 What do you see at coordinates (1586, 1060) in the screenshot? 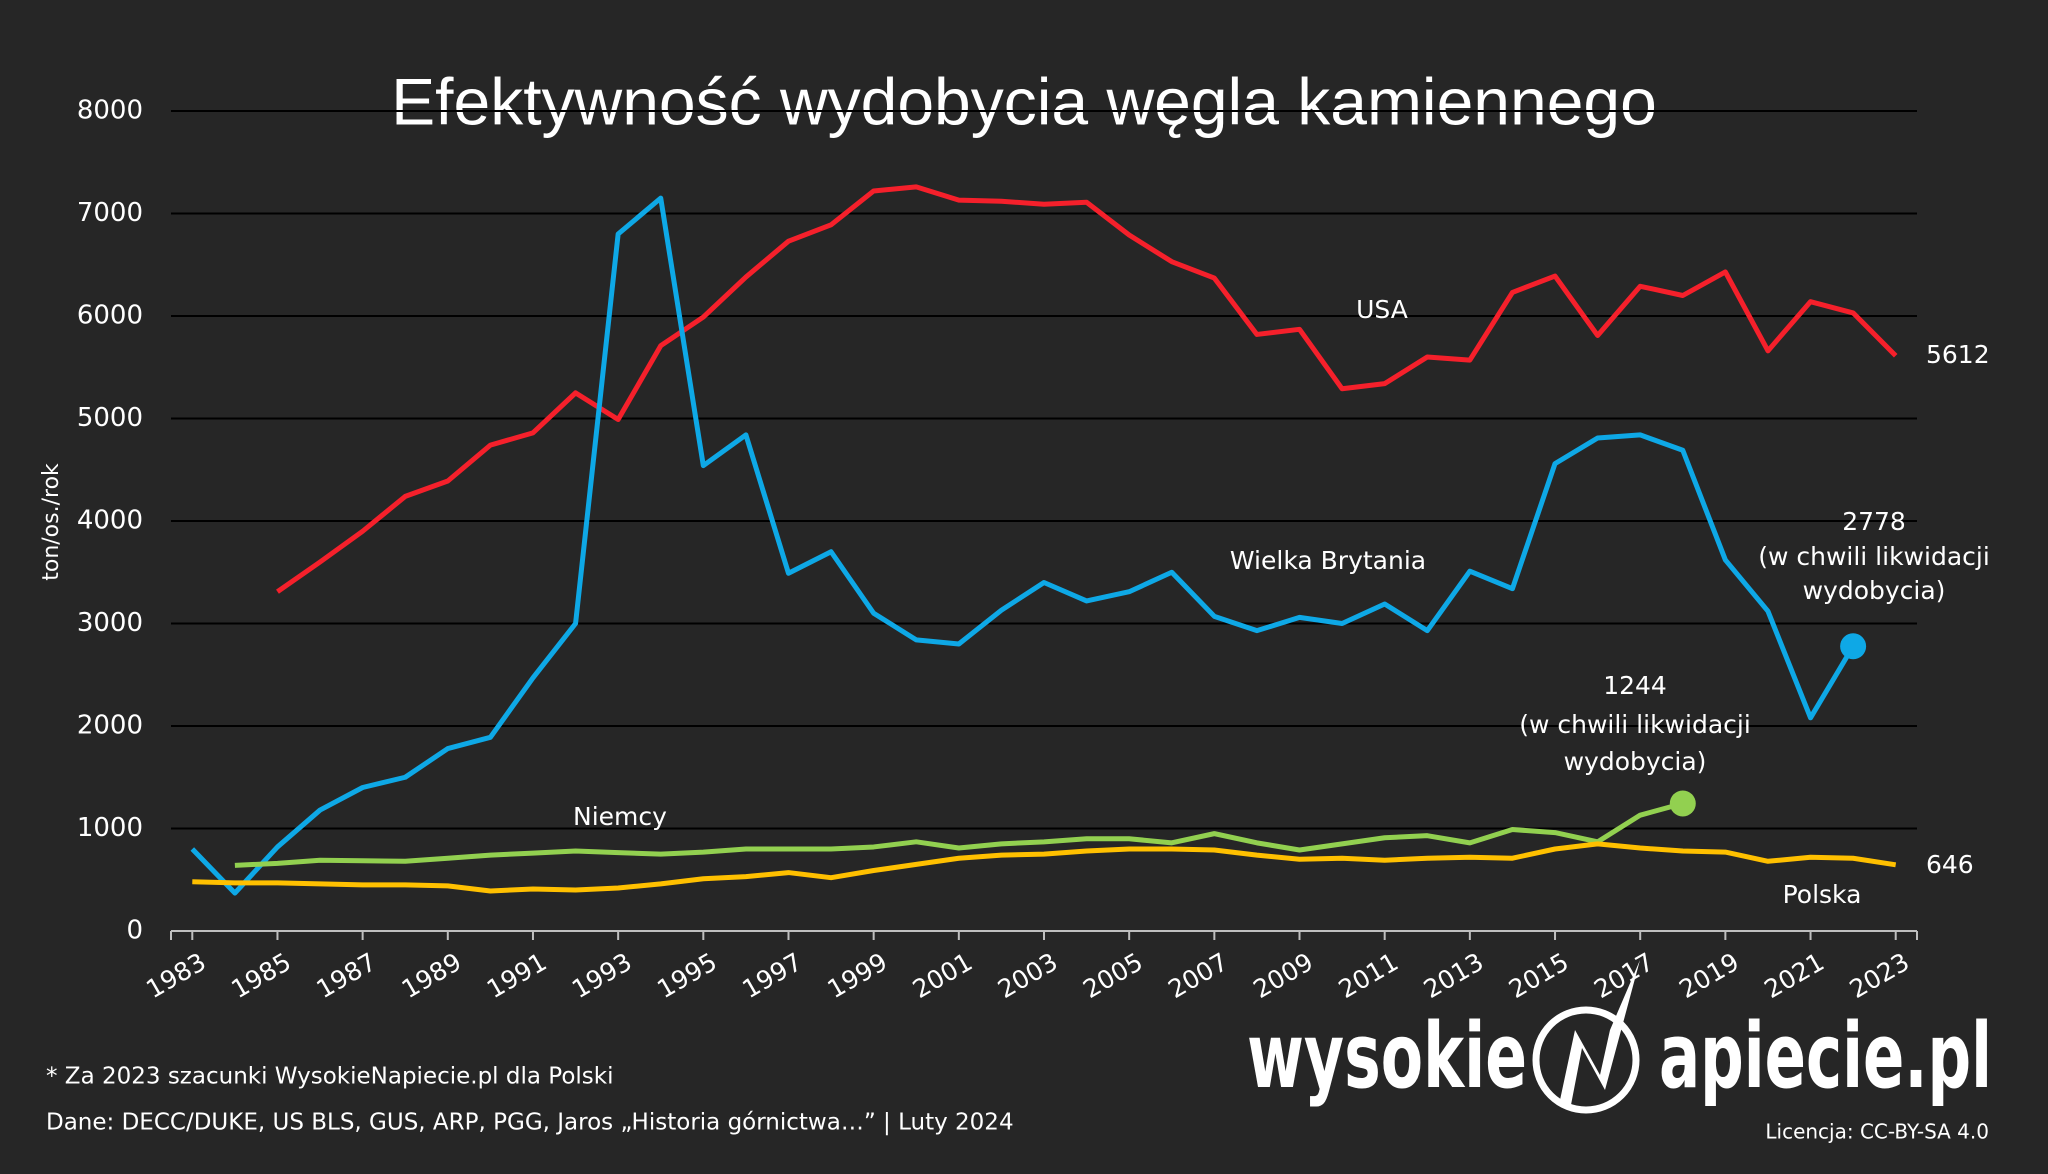
I see `logo-ring` at bounding box center [1586, 1060].